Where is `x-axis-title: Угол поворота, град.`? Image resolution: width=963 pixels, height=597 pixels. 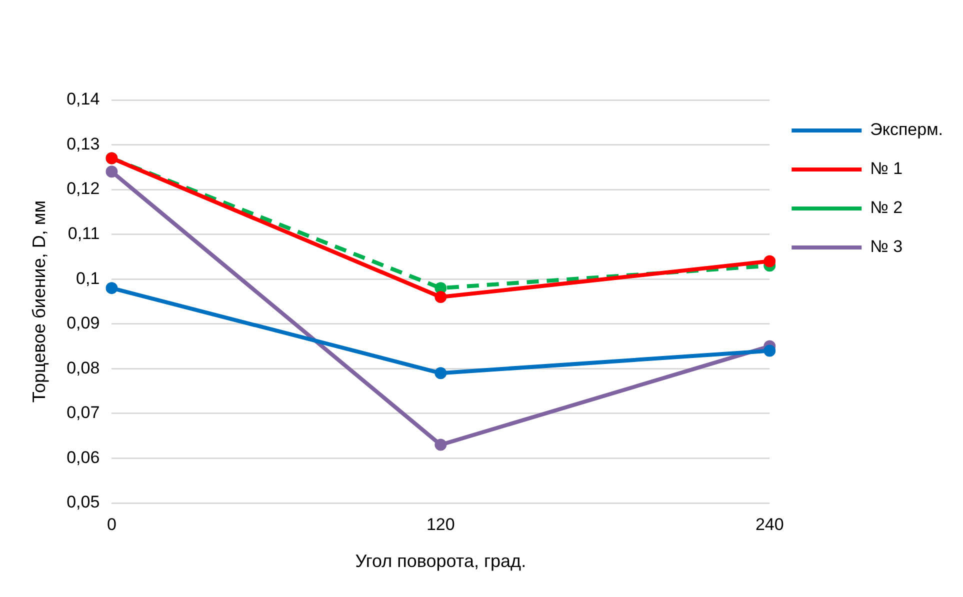 x-axis-title: Угол поворота, град. is located at coordinates (440, 561).